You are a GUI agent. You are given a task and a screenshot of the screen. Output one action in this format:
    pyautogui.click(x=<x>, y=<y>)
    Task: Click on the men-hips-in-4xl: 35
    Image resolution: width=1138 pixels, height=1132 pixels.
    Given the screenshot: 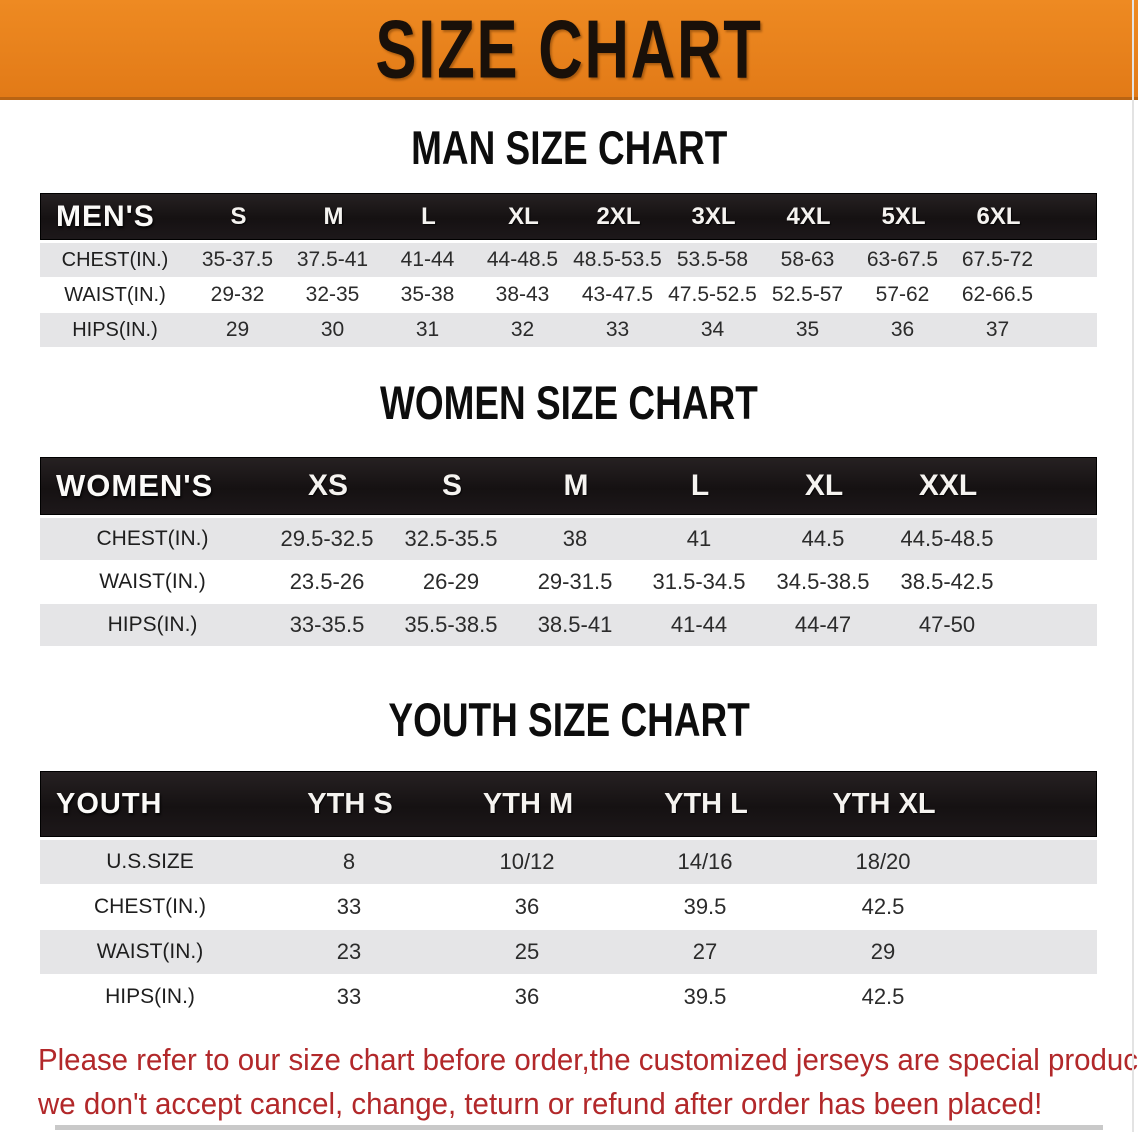 What is the action you would take?
    pyautogui.click(x=807, y=329)
    